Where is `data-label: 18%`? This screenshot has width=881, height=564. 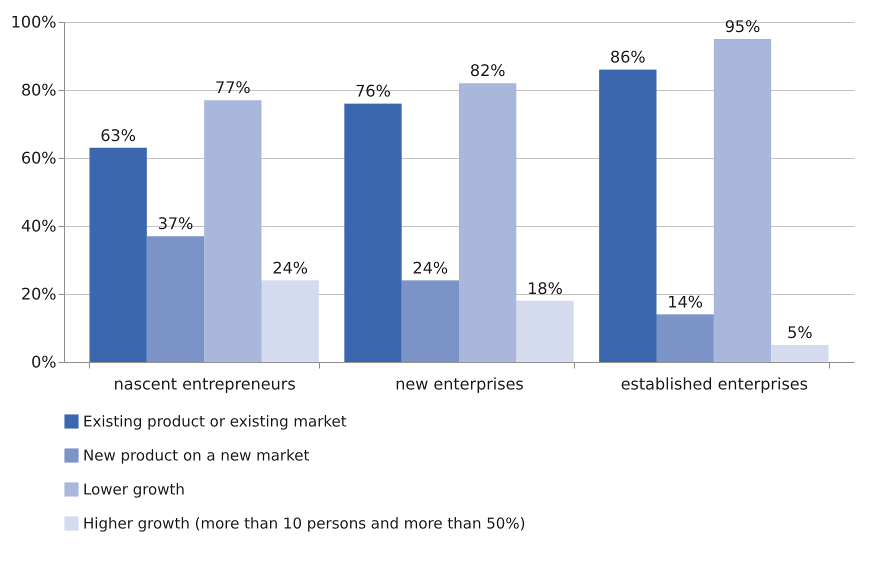 data-label: 18% is located at coordinates (545, 288).